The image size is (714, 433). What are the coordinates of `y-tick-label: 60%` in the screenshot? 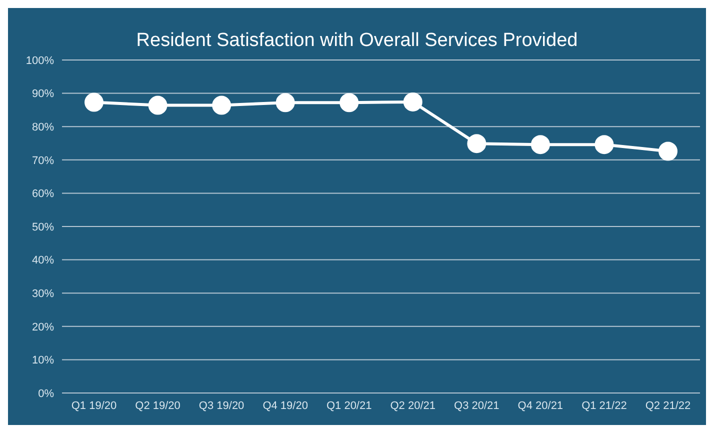 It's located at (43, 194).